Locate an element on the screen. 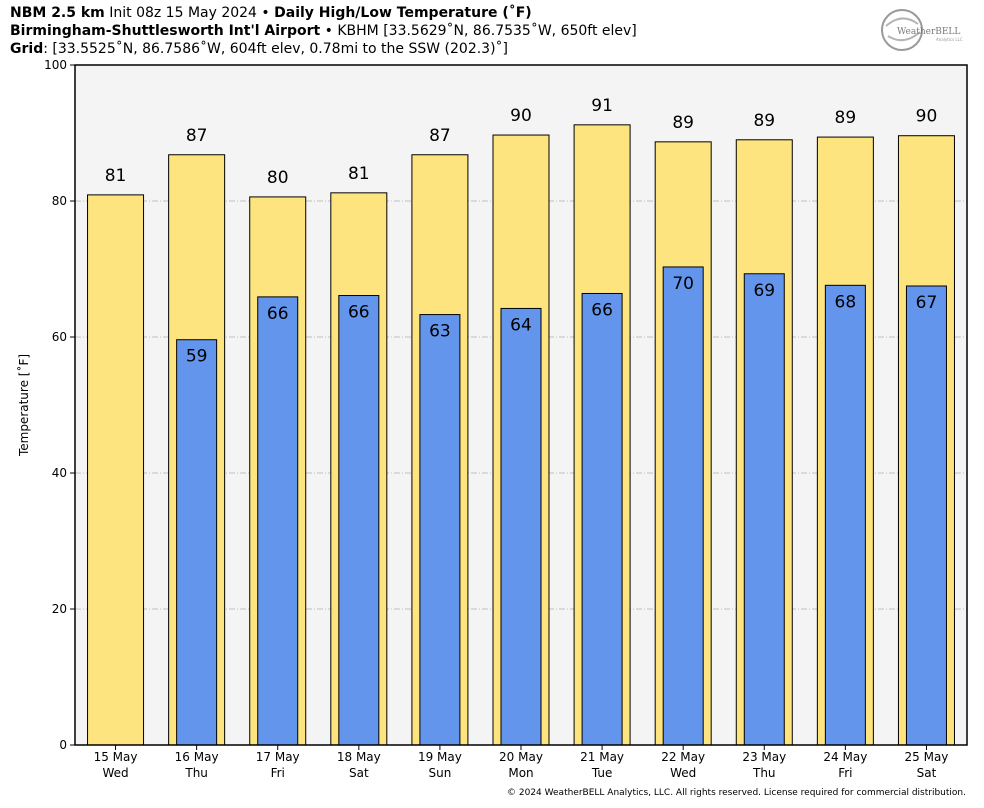 The height and width of the screenshot is (808, 984). x-tick-date: 21 May is located at coordinates (602, 757).